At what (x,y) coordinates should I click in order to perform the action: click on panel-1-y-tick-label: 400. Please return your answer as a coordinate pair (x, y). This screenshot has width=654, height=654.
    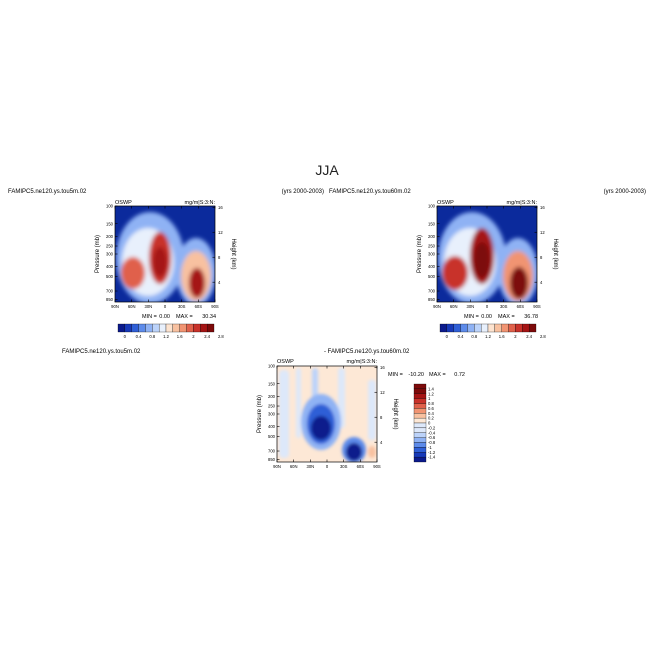
    Looking at the image, I should click on (110, 266).